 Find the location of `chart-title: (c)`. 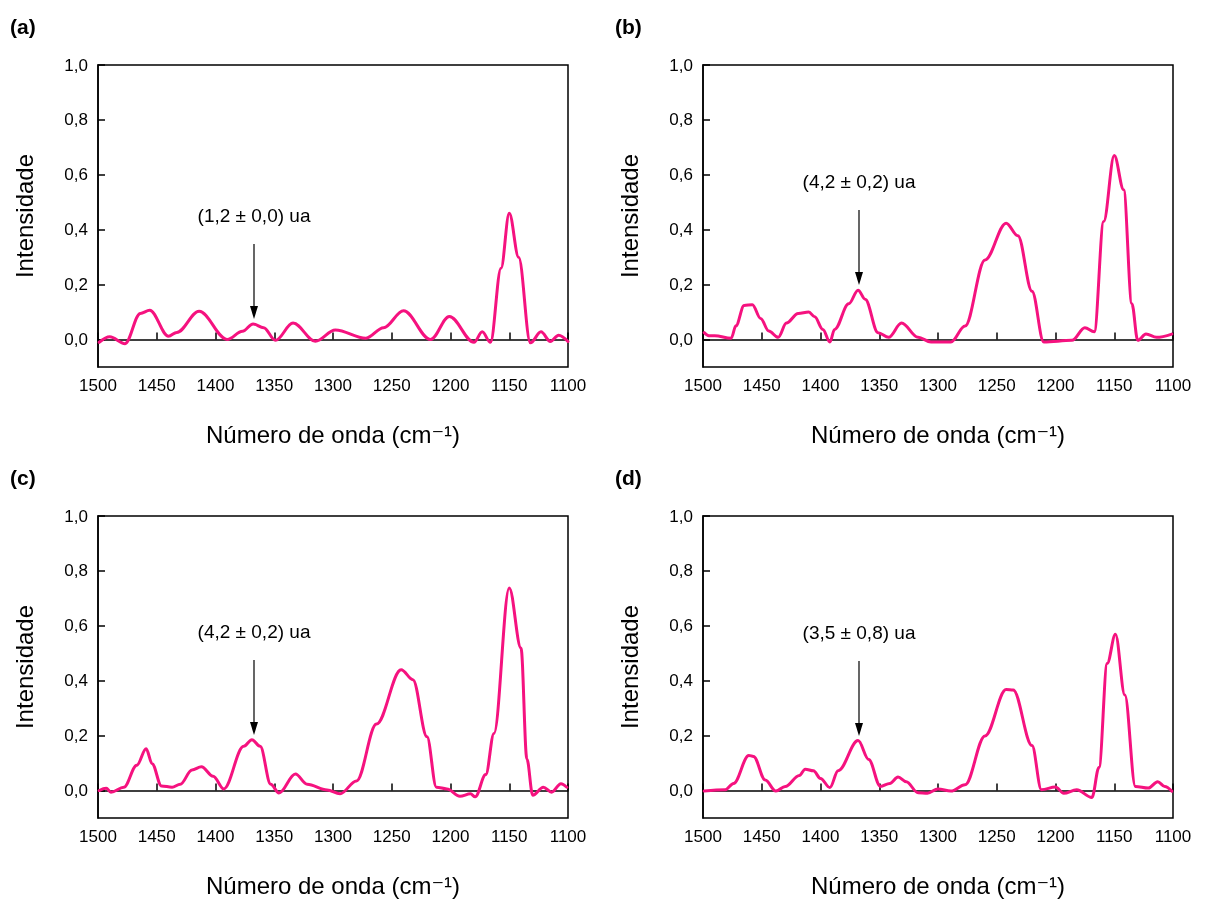

chart-title: (c) is located at coordinates (23, 477).